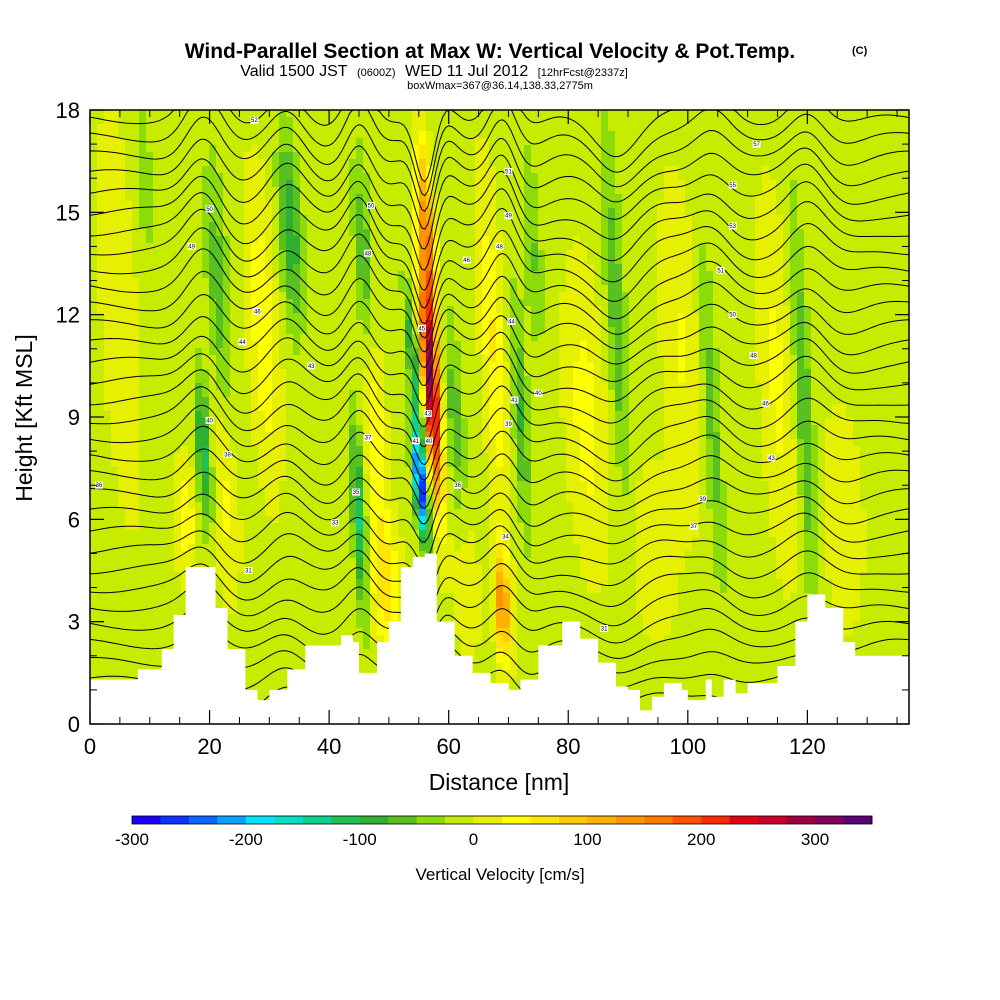  I want to click on contour-label: 43, so click(427, 414).